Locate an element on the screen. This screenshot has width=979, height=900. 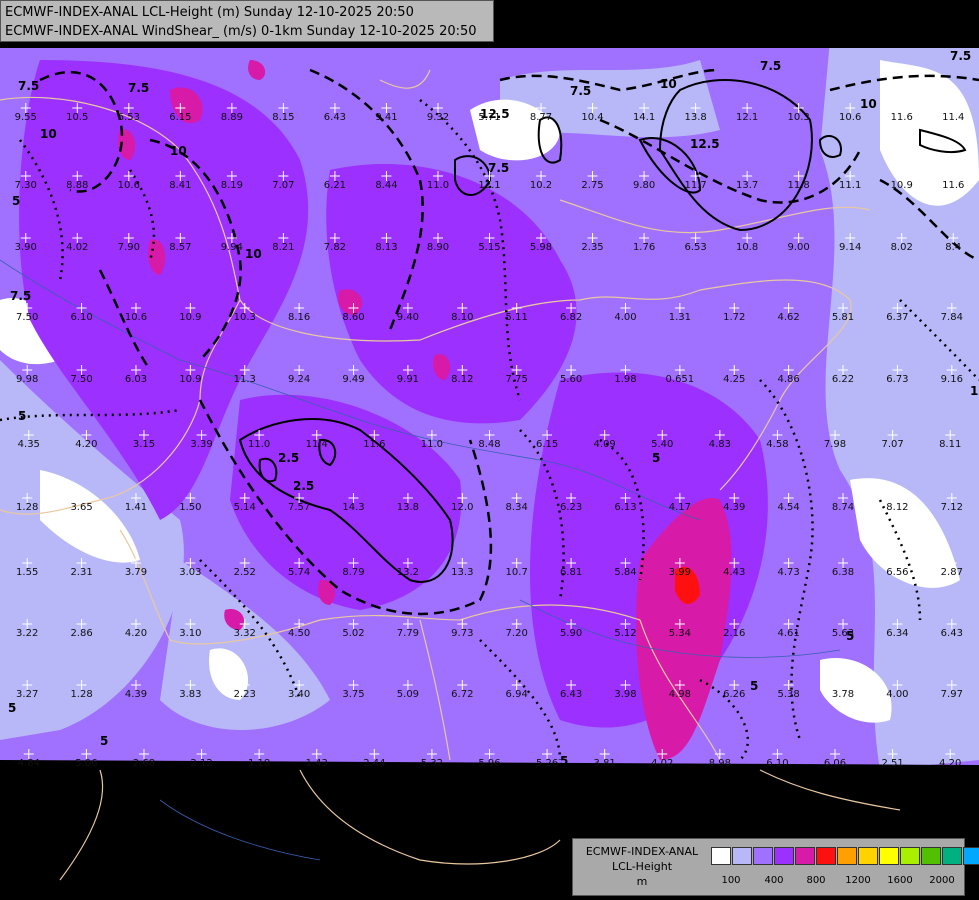
station-value: 10.9 is located at coordinates (190, 317).